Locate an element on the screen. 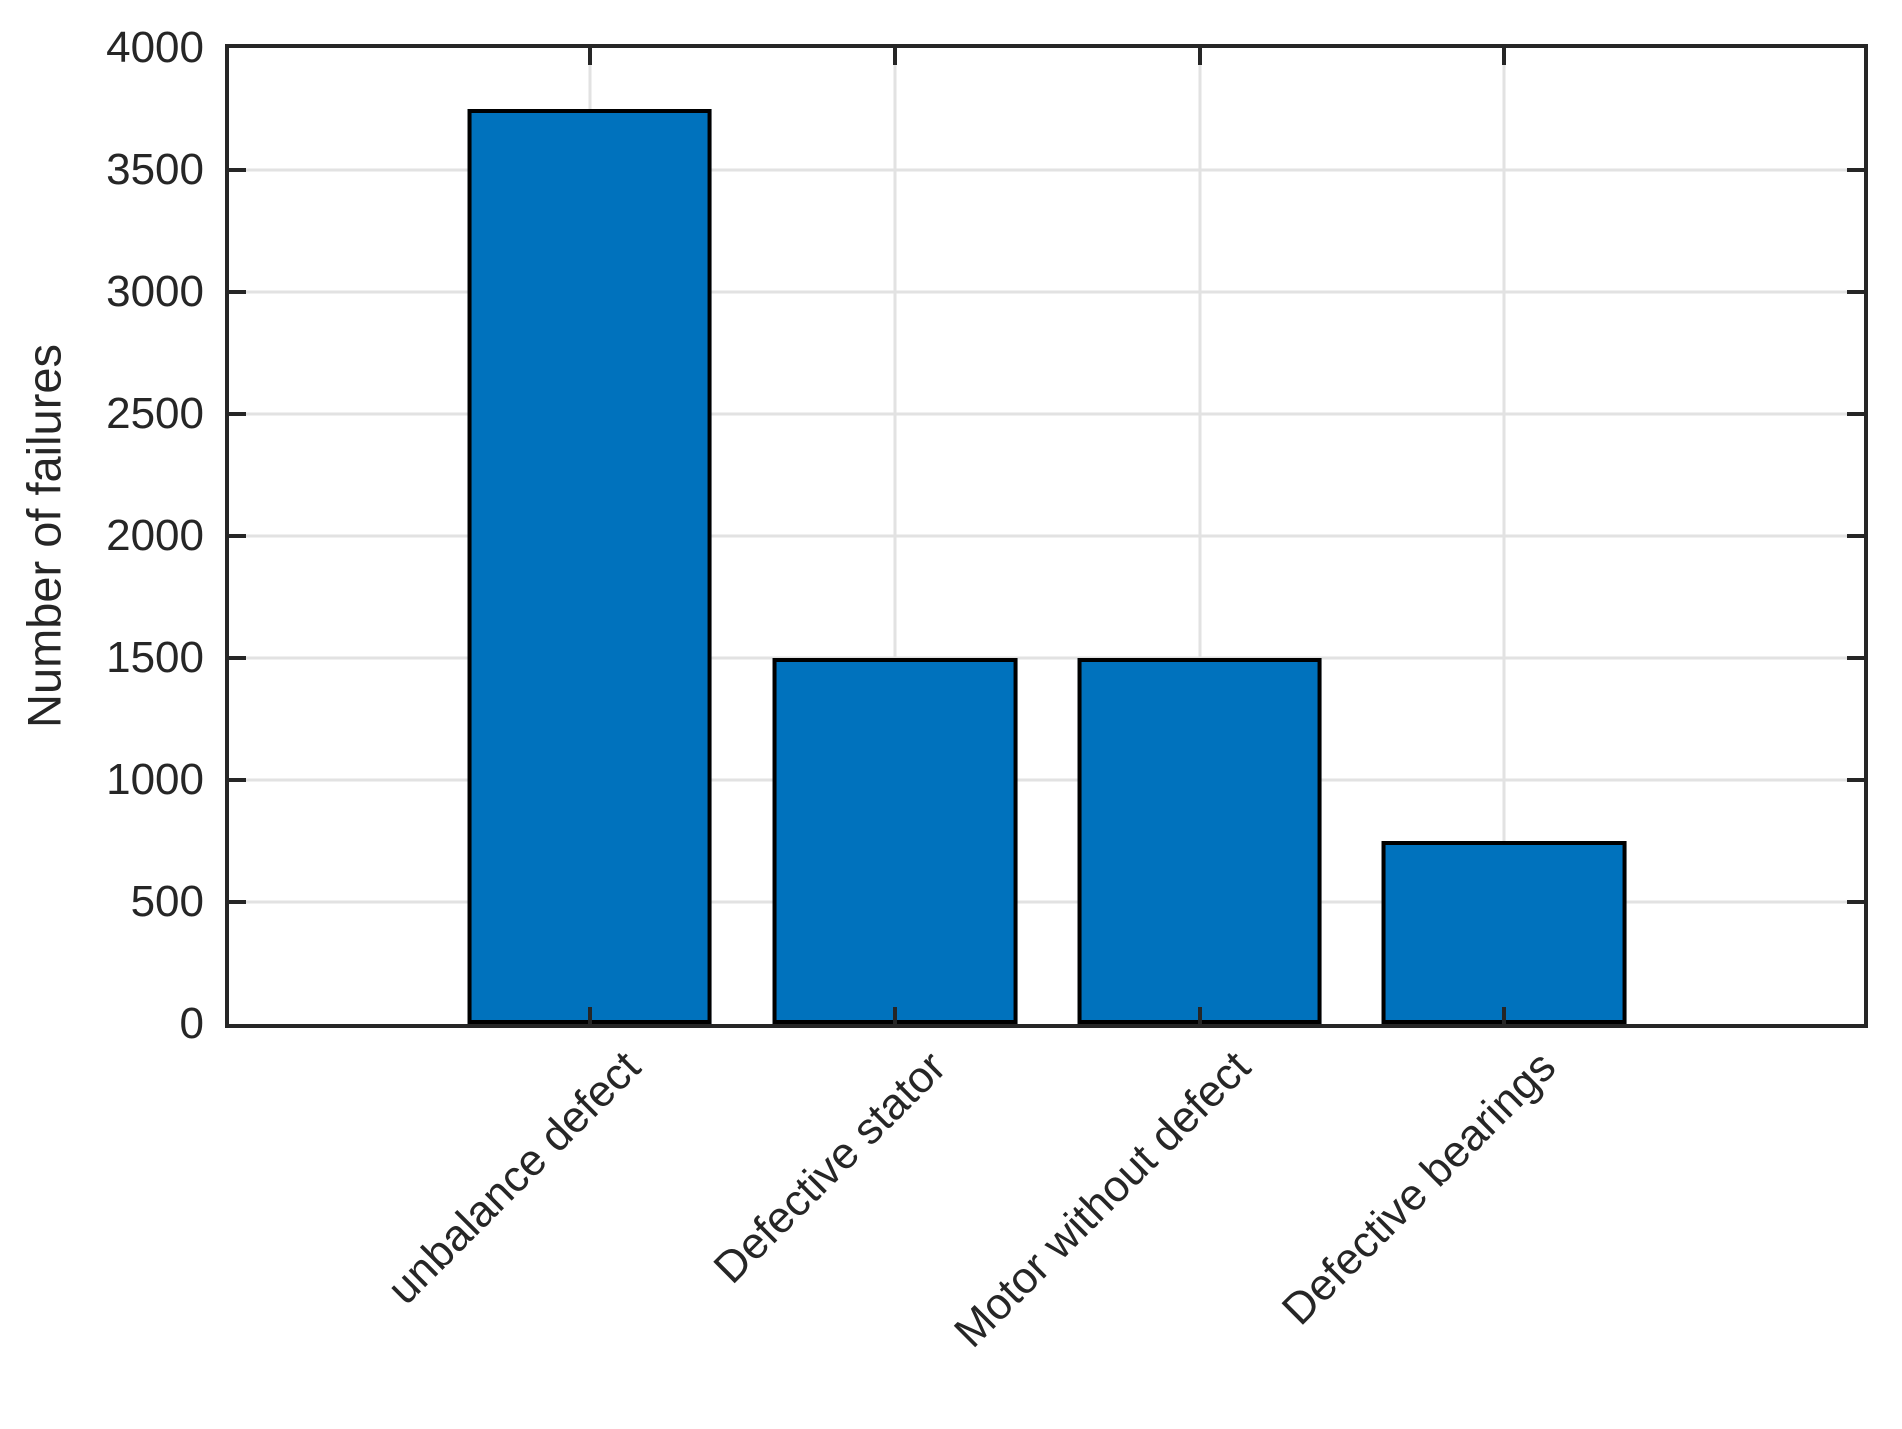 Image resolution: width=1902 pixels, height=1429 pixels. y-tick-label: 0 is located at coordinates (191, 1023).